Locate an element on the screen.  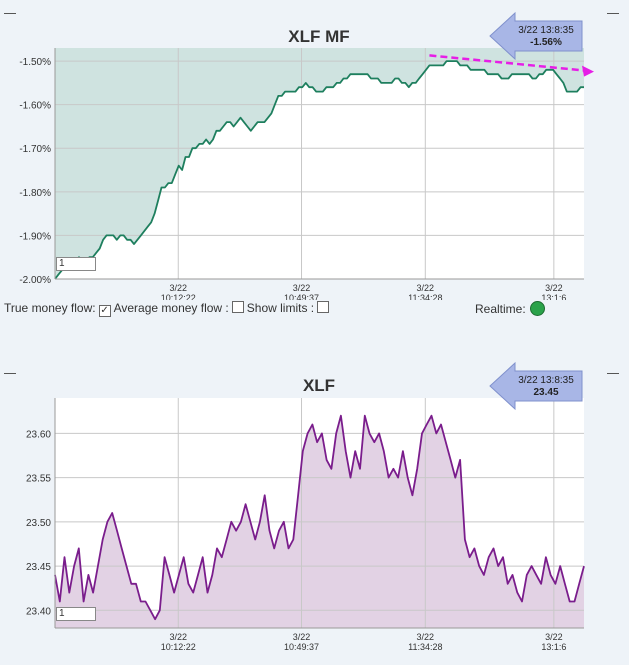
chart-title: XLF MF is located at coordinates (318, 36).